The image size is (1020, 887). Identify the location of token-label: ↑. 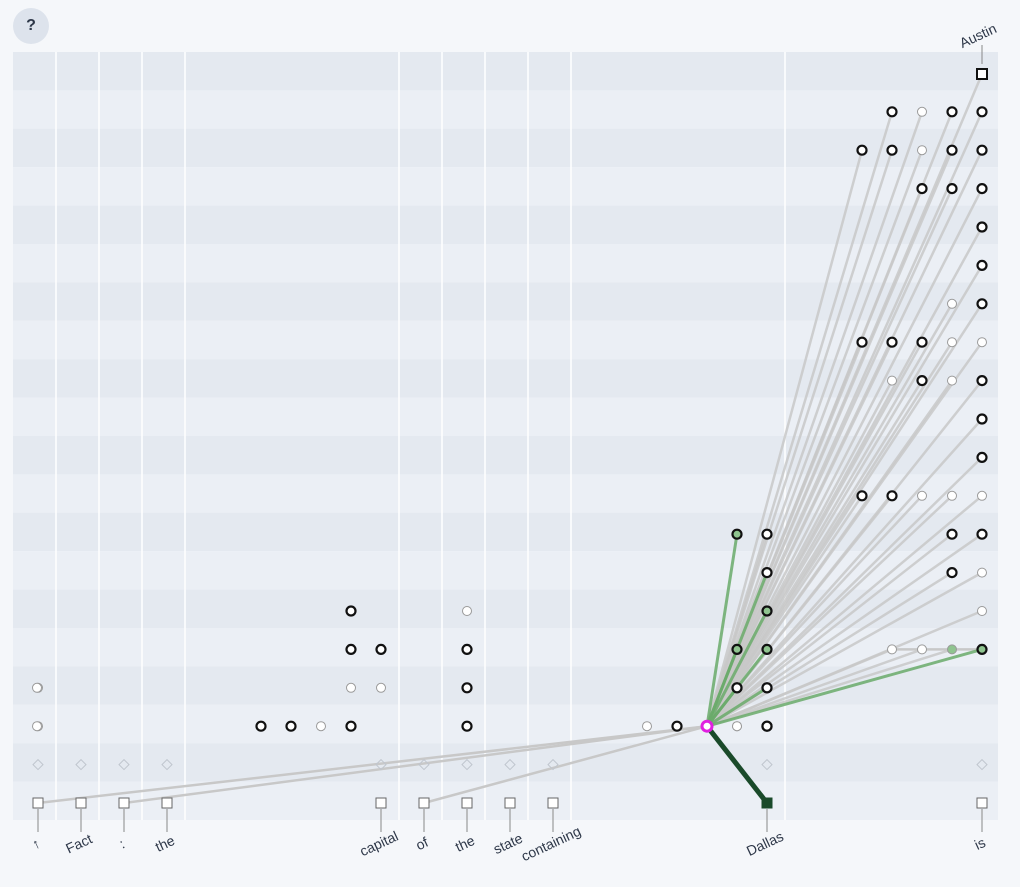
(35, 843).